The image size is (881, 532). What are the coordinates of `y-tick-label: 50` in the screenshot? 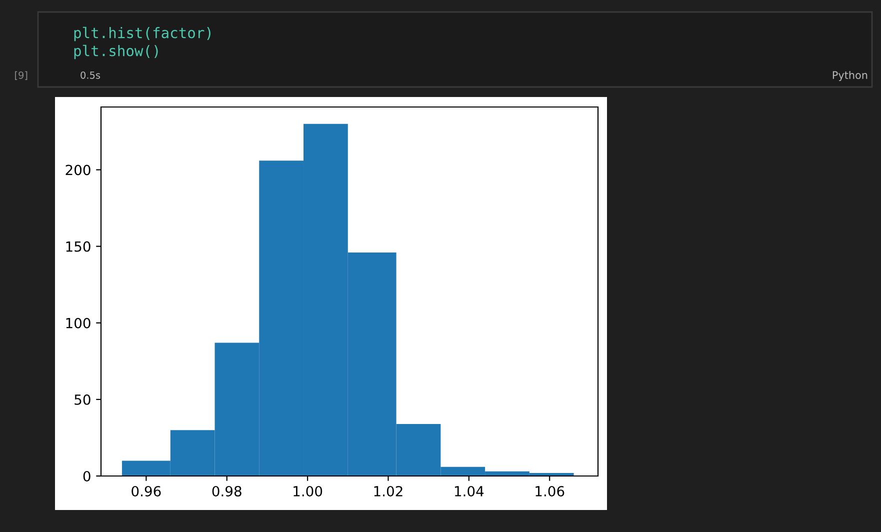 It's located at (82, 399).